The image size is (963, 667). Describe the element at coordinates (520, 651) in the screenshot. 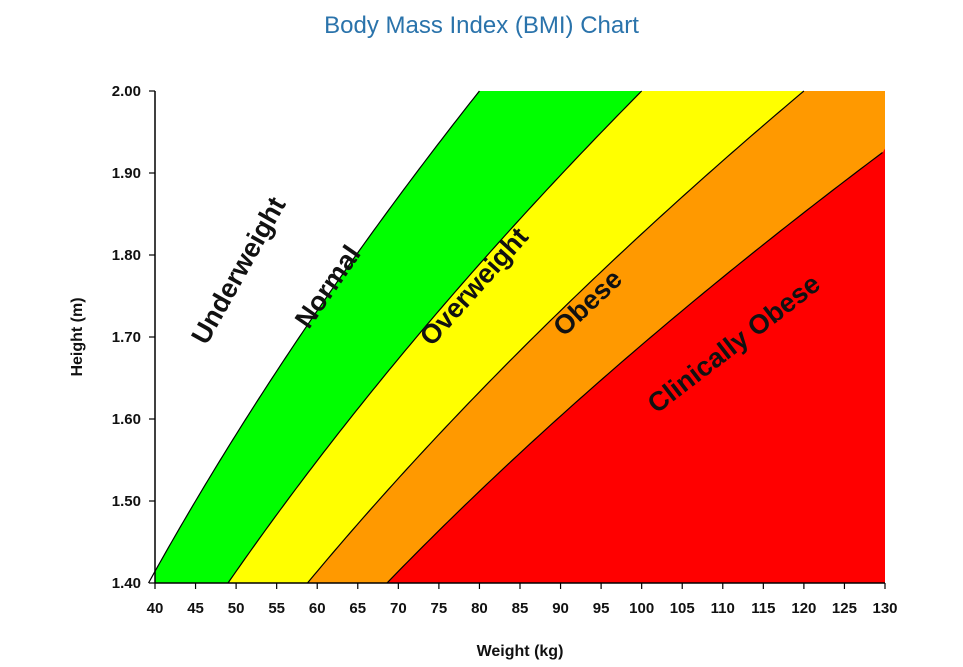

I see `x-axis-label: Weight (kg)` at that location.